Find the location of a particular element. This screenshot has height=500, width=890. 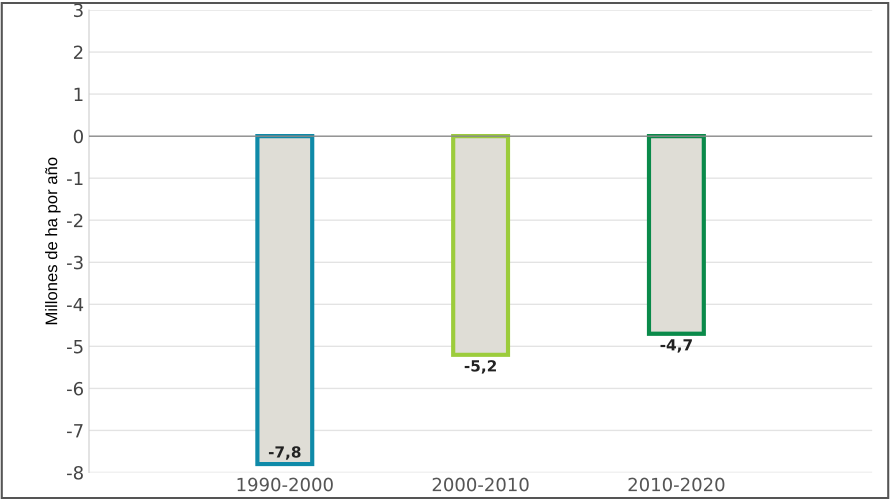

y-tick-label: 1 is located at coordinates (78, 94).